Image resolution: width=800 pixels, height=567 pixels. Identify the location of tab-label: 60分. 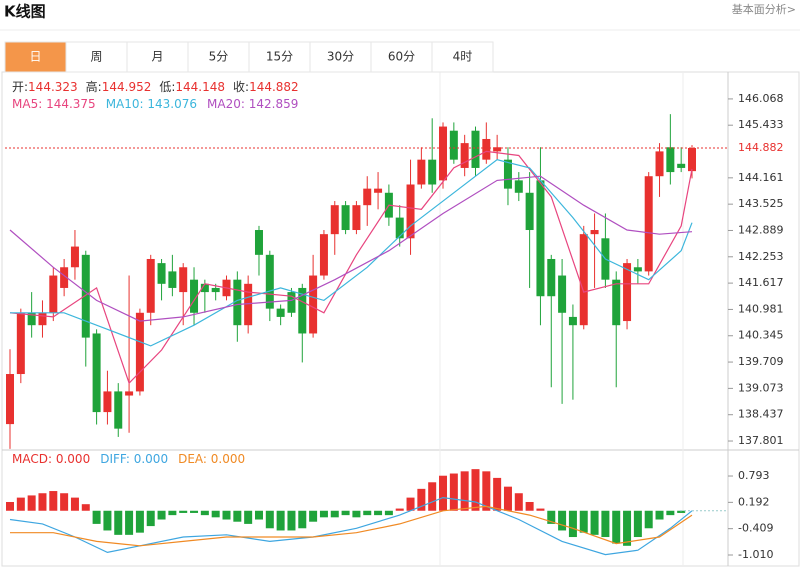
(401, 57).